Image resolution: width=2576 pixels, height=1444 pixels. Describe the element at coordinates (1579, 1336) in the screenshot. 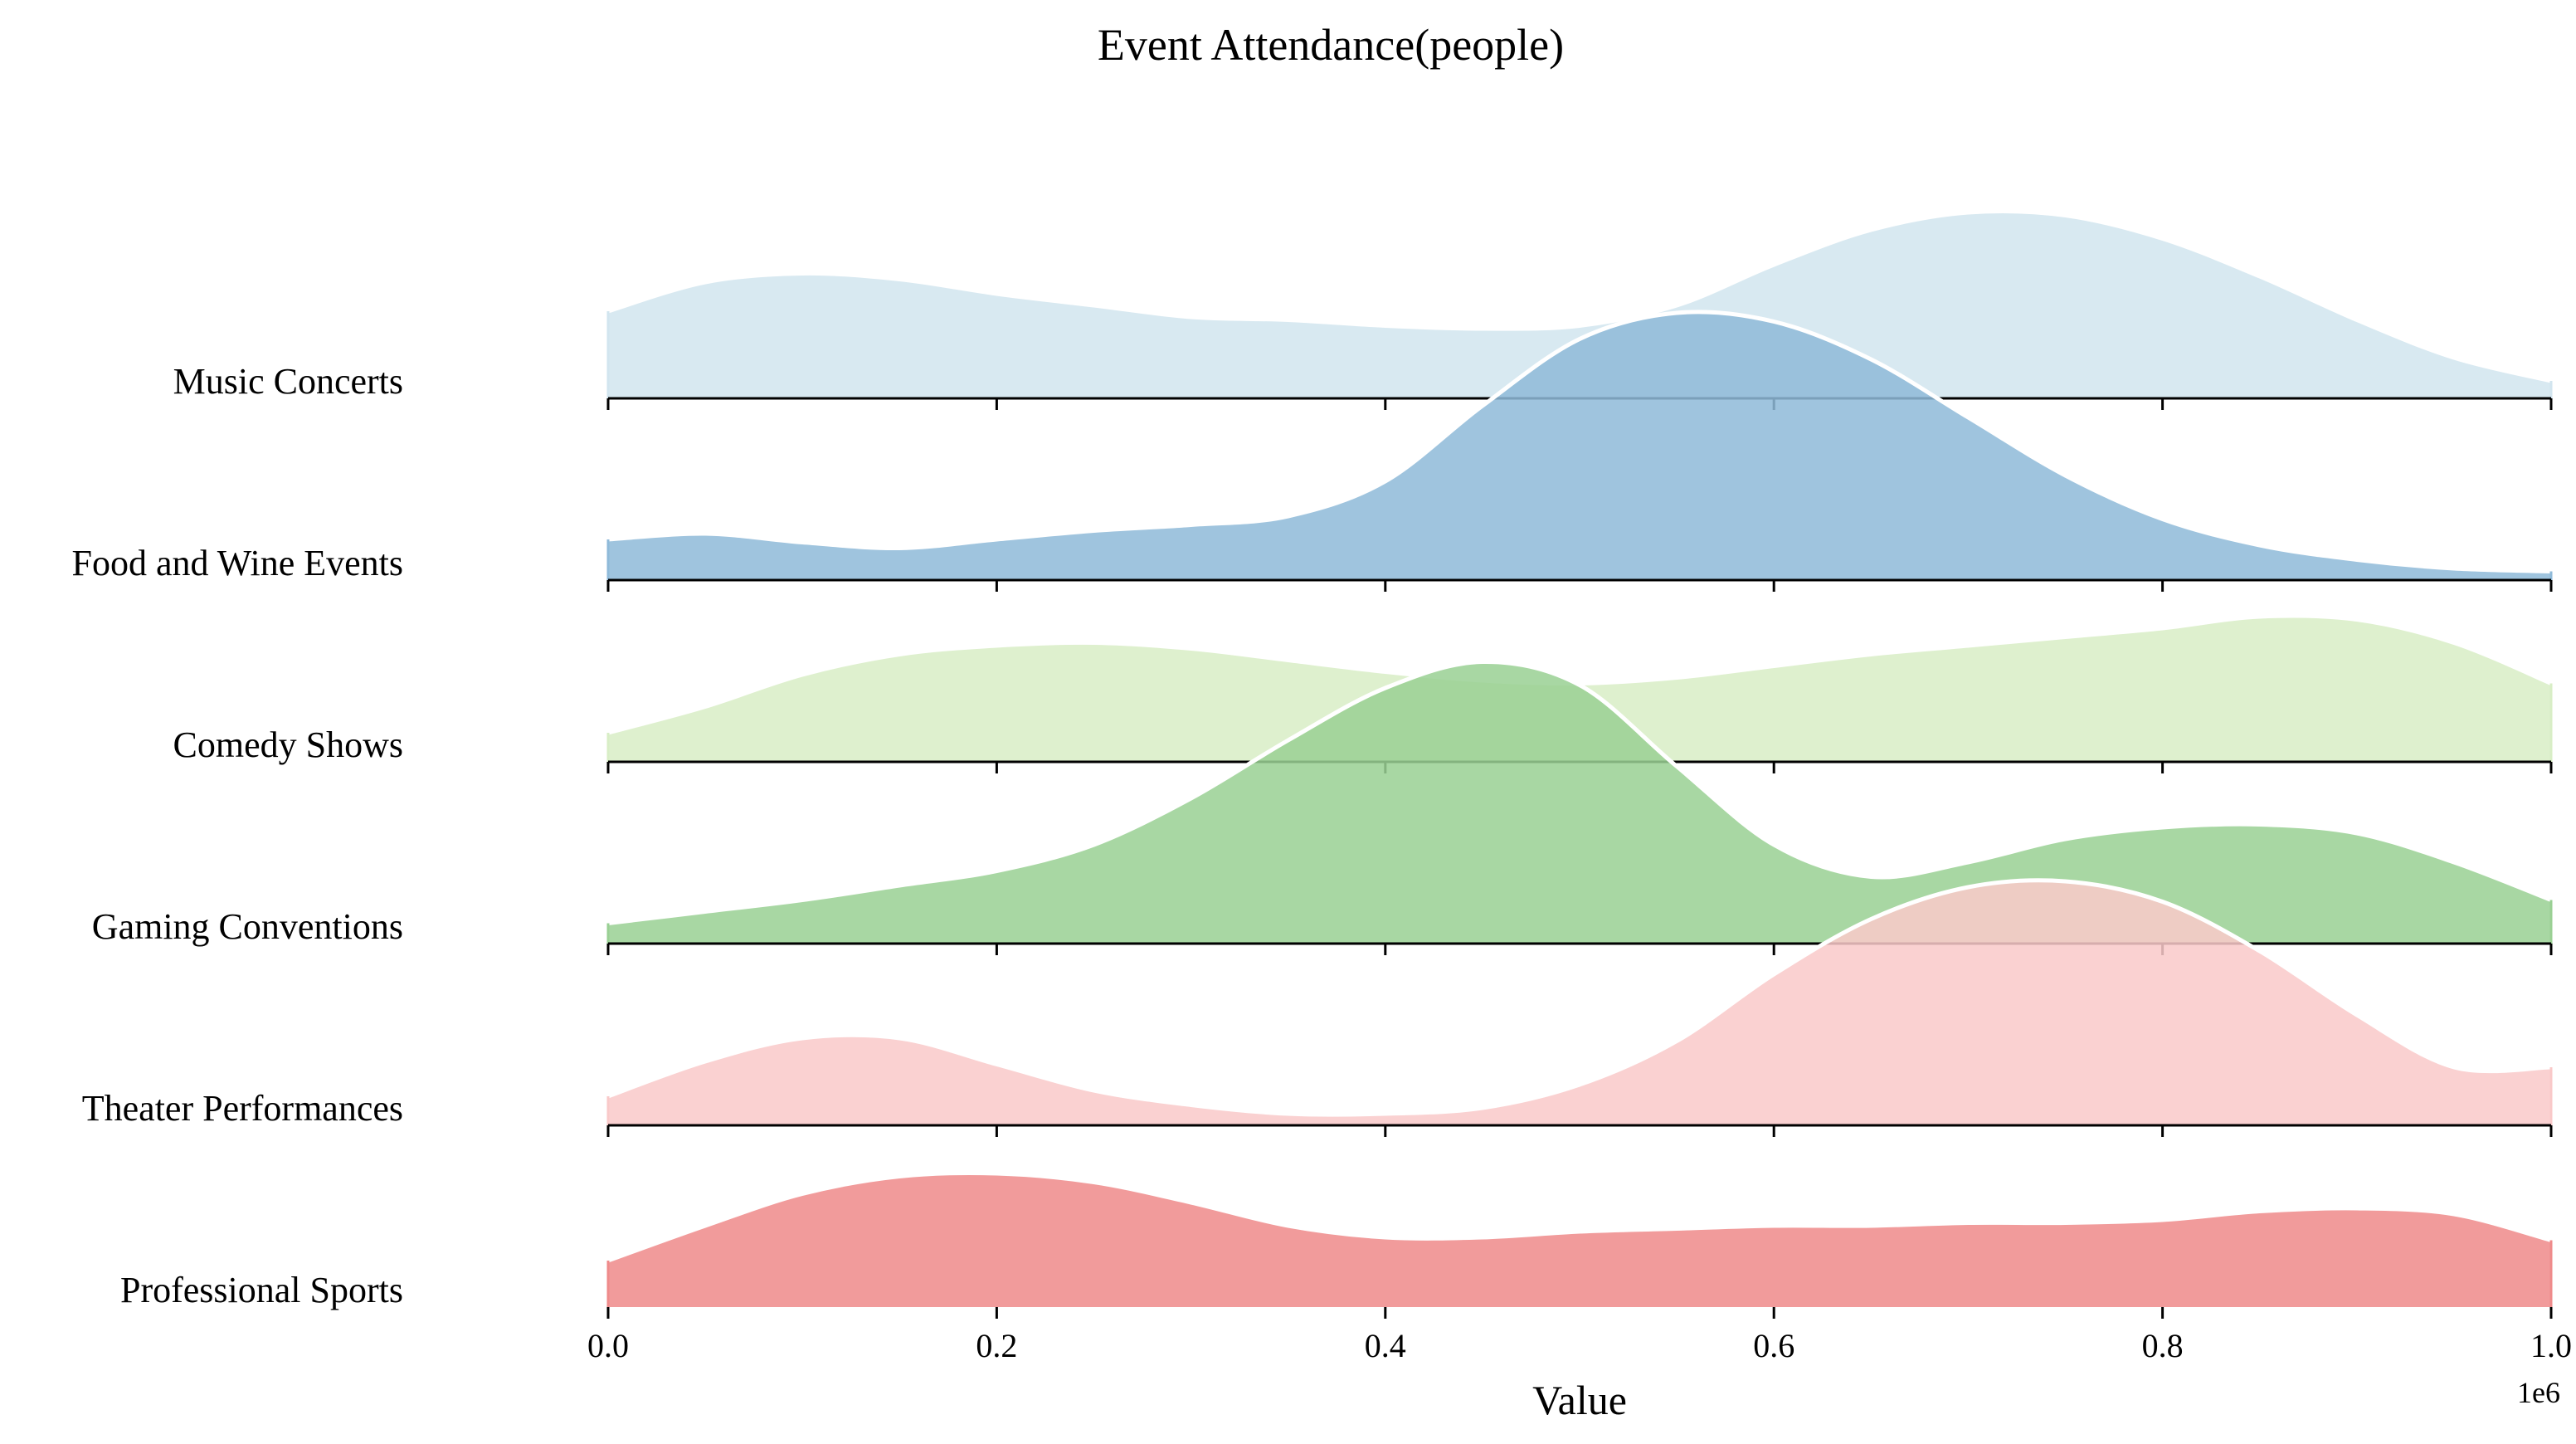

I see `x-axis: 0.0 0.2 0.4 0.6 0.8 1.0` at that location.